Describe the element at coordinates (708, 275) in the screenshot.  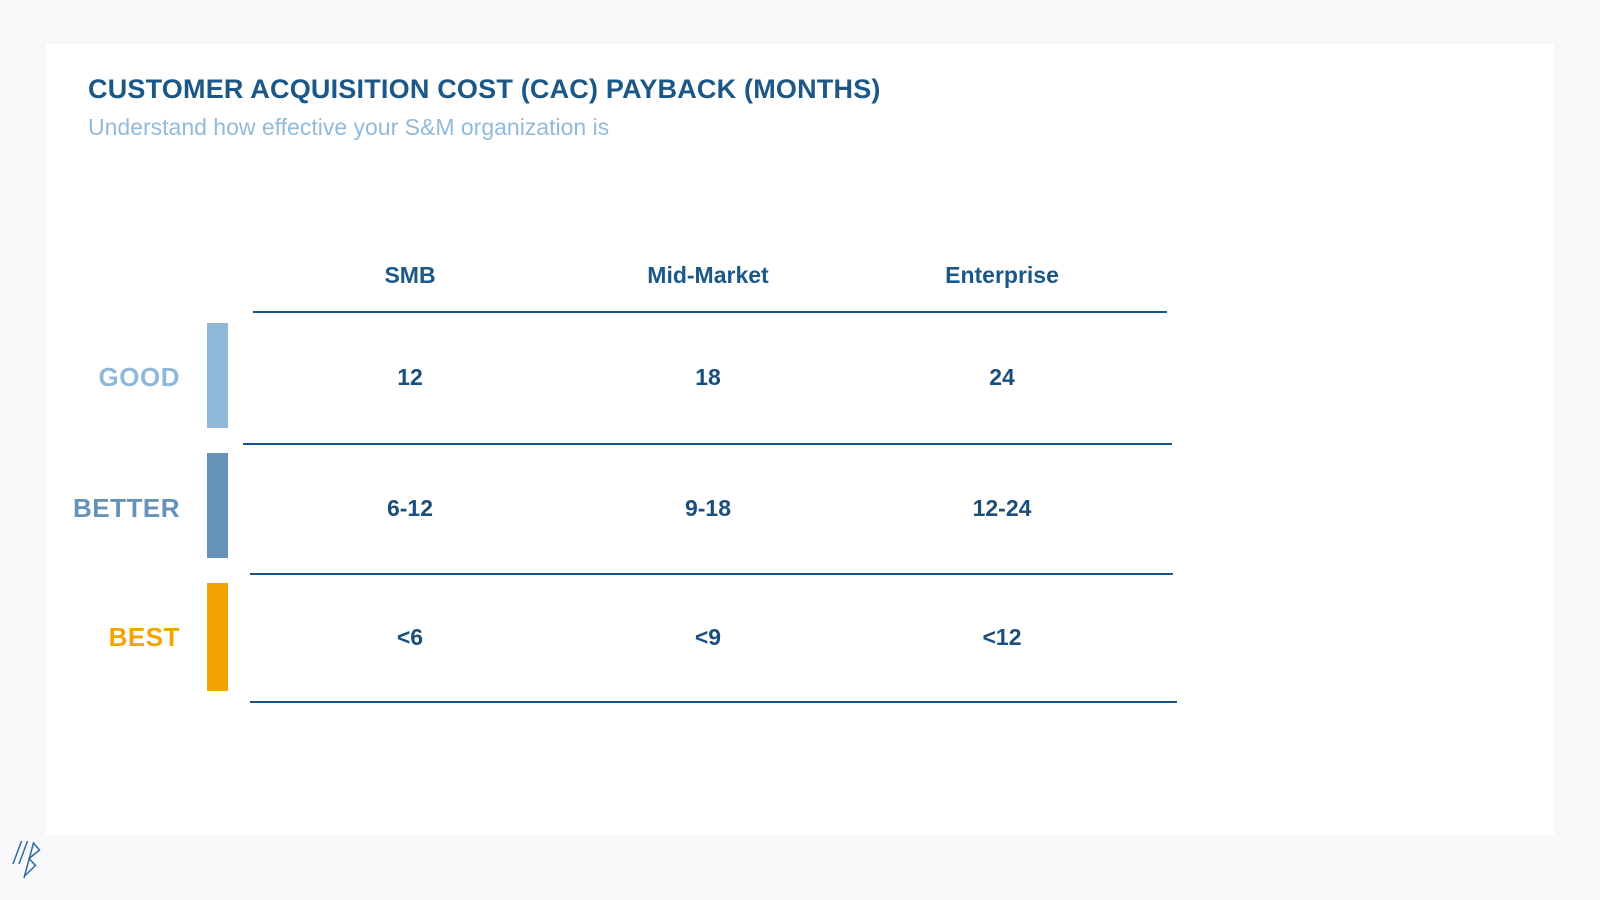
I see `column-header-mid-market: Mid-Market` at that location.